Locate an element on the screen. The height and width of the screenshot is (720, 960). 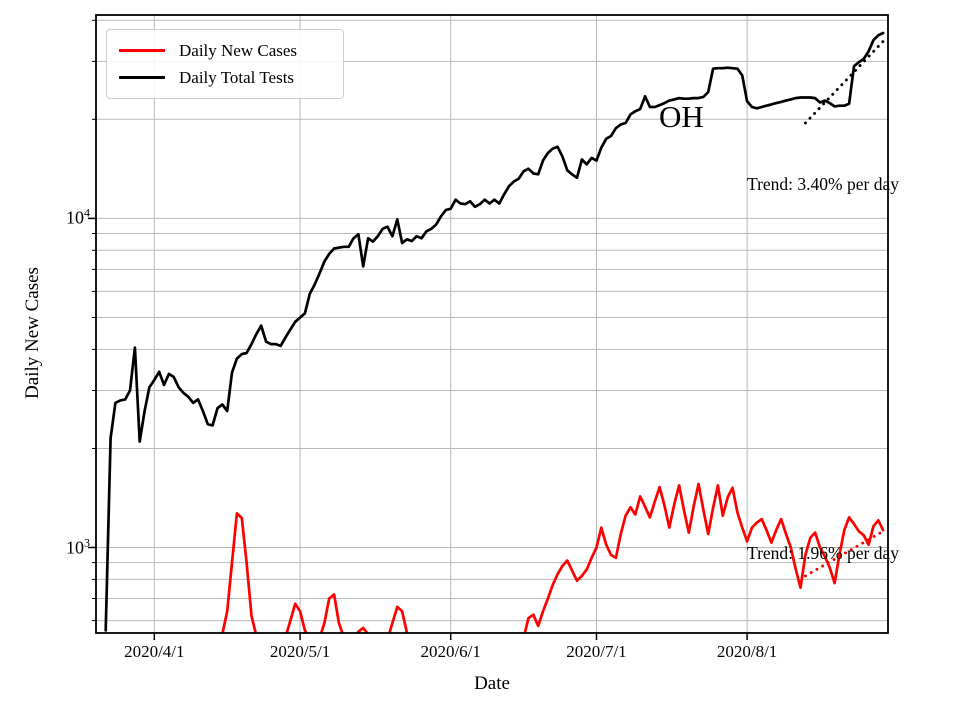
x-tick-label-july: 2020/7/1 is located at coordinates (596, 651).